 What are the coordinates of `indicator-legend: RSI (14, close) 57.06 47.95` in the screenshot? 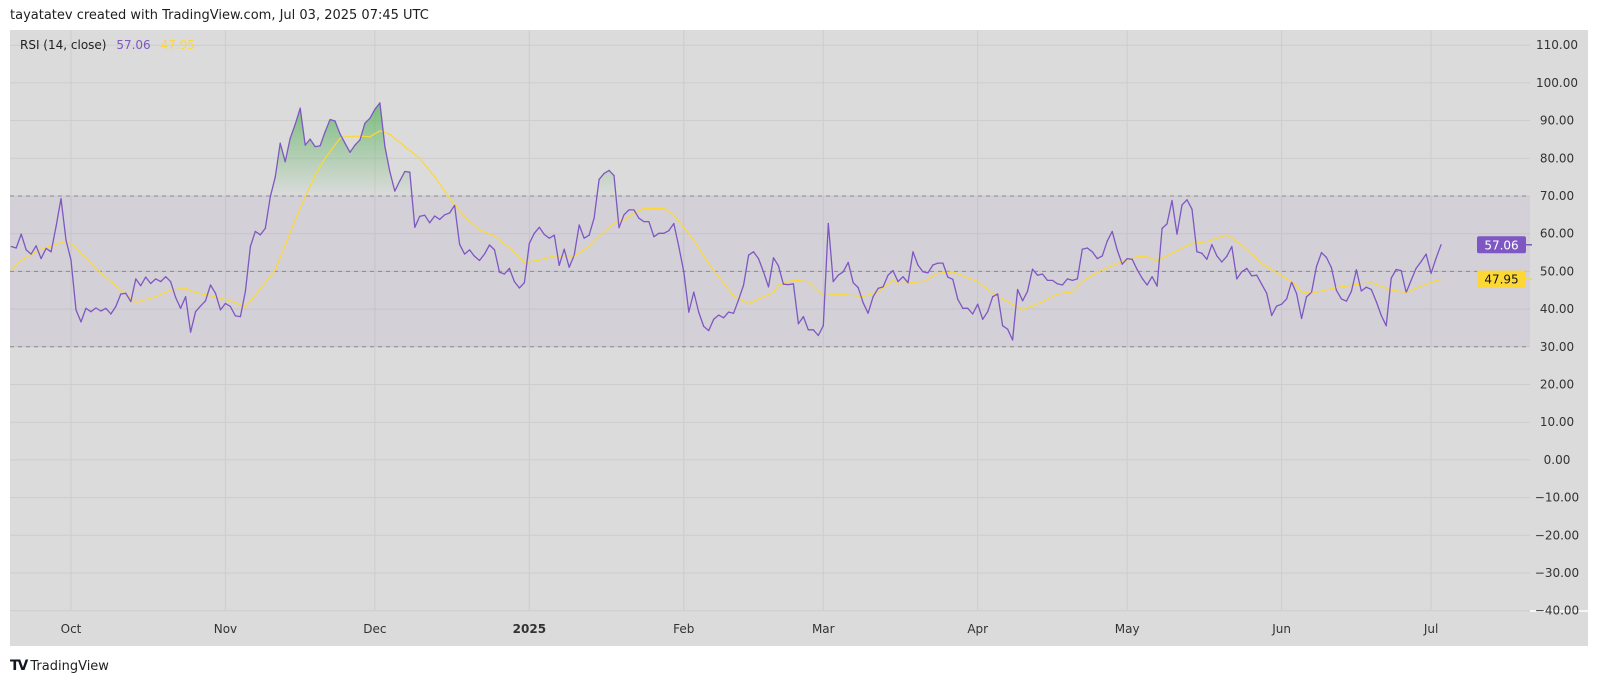 It's located at (110, 45).